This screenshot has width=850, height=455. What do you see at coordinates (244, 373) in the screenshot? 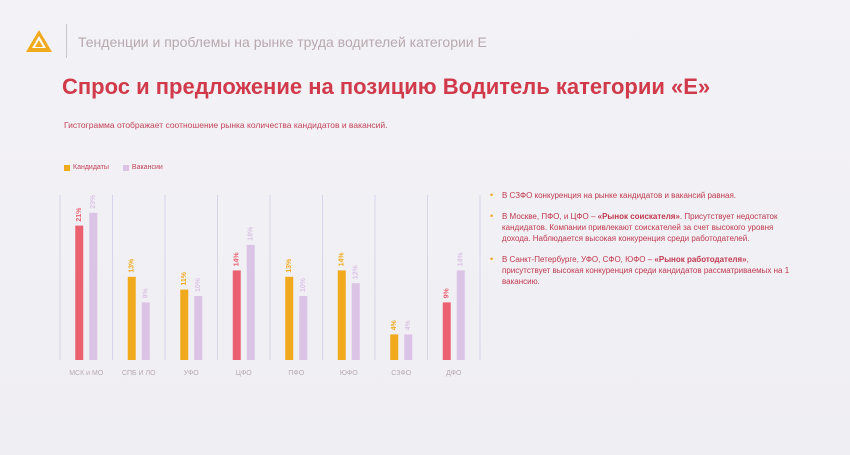
I see `x-tick-label: ЦФО` at bounding box center [244, 373].